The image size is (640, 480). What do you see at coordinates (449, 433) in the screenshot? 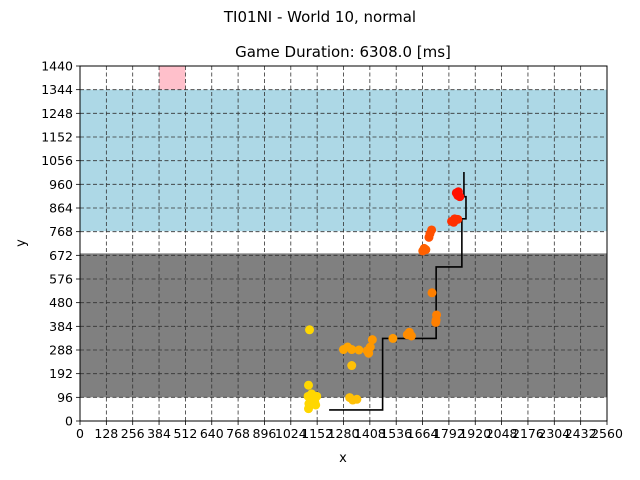
I see `x-tick-label: 1792` at bounding box center [449, 433].